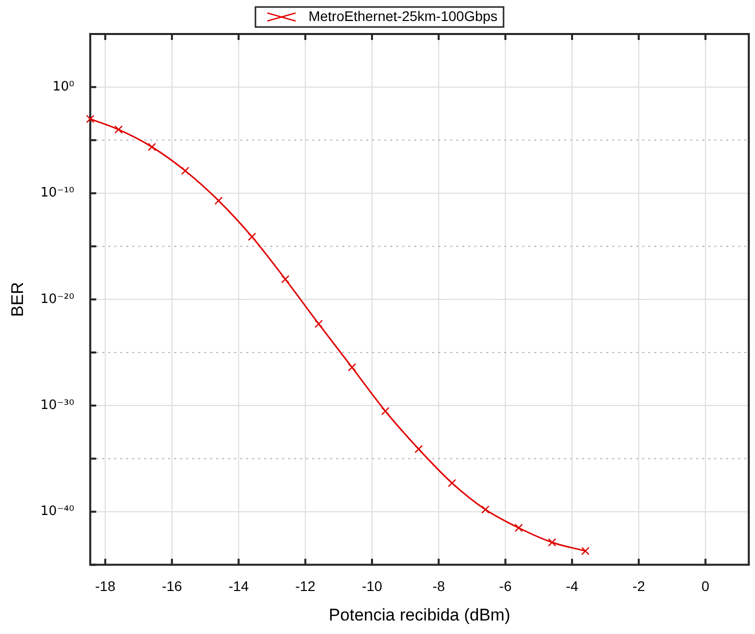 This screenshot has width=755, height=634. What do you see at coordinates (63, 86) in the screenshot?
I see `y-tick-label: 10⁰` at bounding box center [63, 86].